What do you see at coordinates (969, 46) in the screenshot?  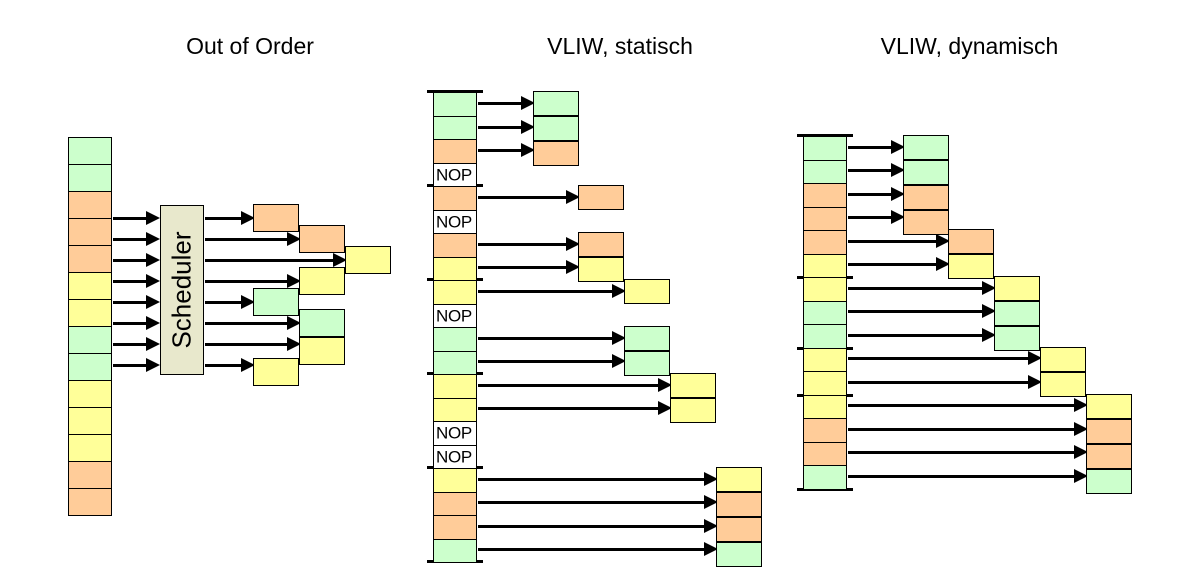 I see `panel-title-vliw-dynamisch: VLIW, dynamisch` at bounding box center [969, 46].